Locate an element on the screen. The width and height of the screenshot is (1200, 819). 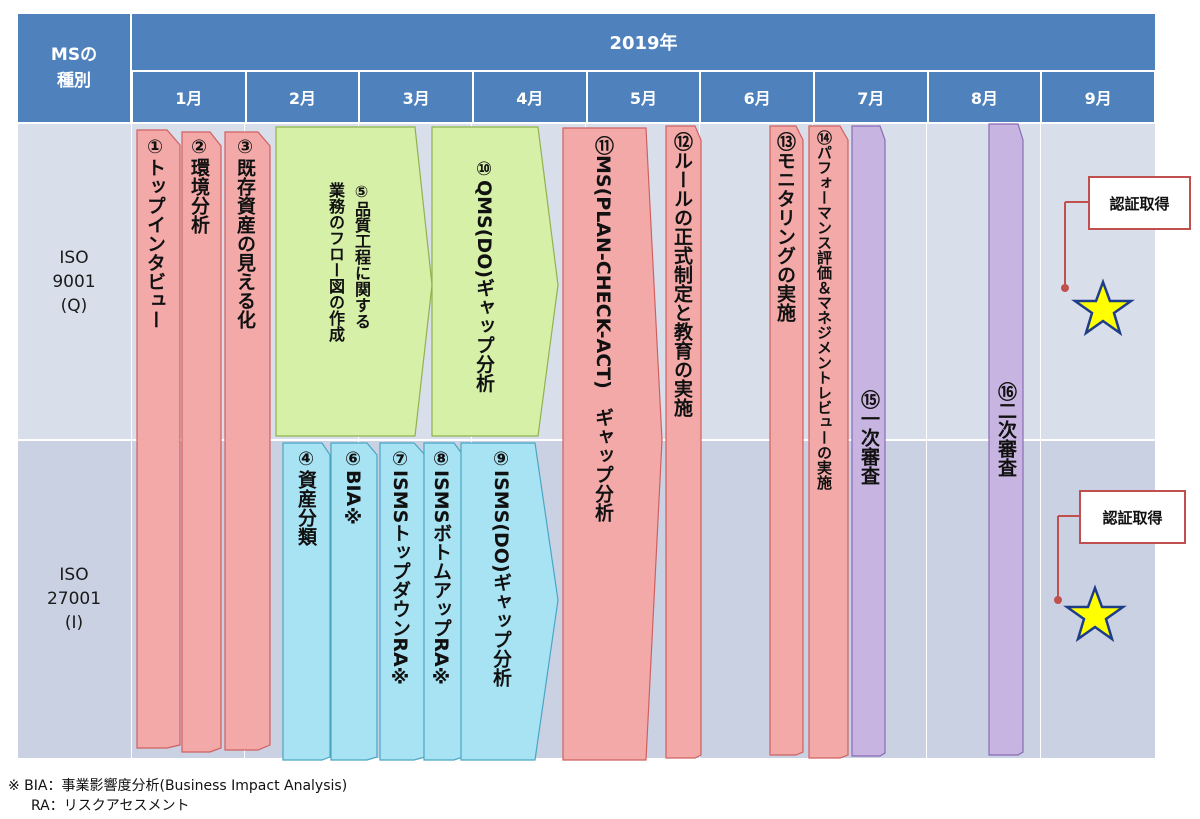
footnote-bia: ※ BIA：事業影響度分析(Business Impact Analysis) is located at coordinates (178, 786).